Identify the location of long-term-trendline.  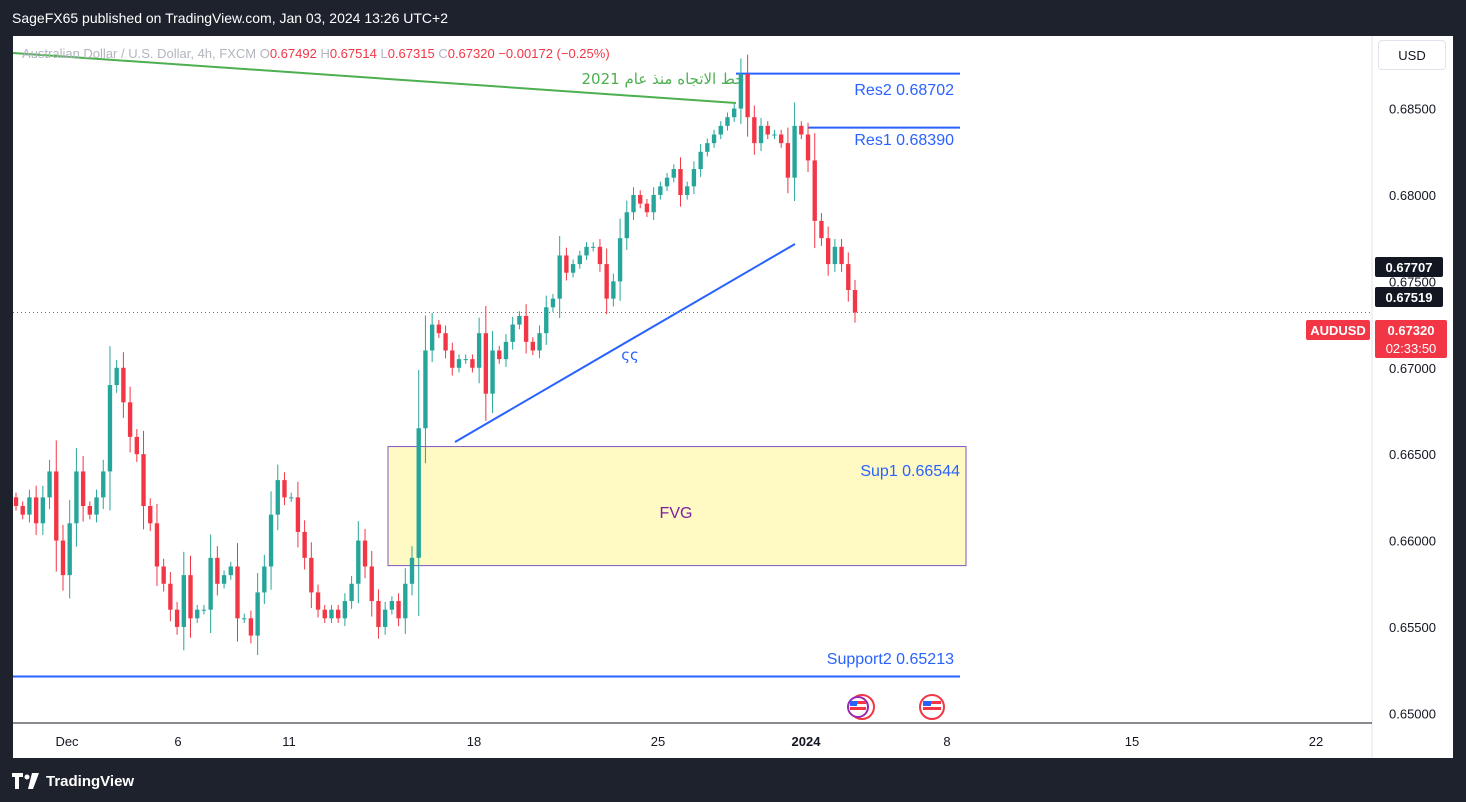
(374, 78).